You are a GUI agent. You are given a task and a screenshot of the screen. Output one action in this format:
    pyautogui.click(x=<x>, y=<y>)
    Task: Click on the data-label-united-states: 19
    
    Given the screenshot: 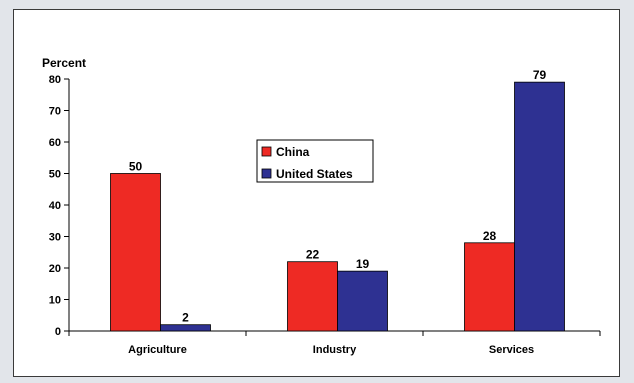 What is the action you would take?
    pyautogui.click(x=363, y=264)
    